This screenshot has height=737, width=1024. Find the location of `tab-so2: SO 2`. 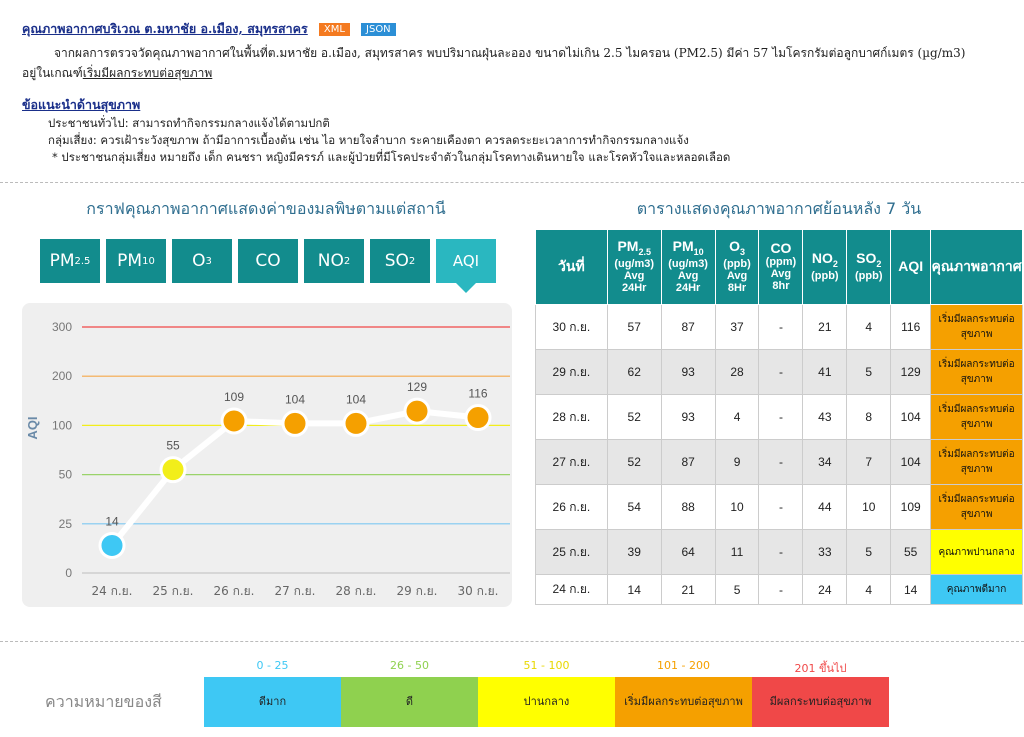

tab-so2: SO 2 is located at coordinates (400, 261).